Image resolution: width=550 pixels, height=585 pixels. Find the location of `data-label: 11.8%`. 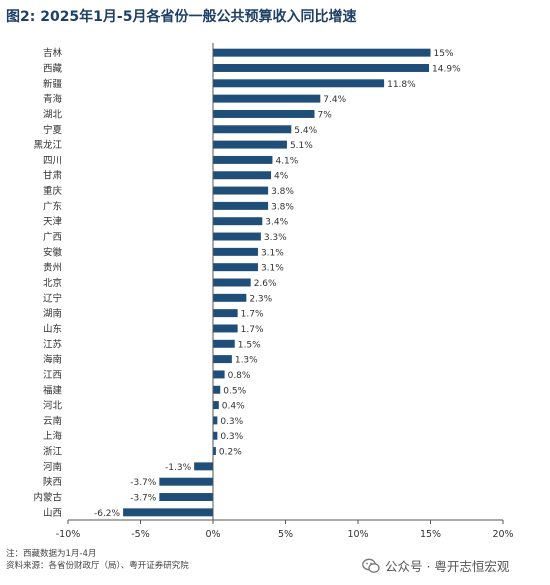

data-label: 11.8% is located at coordinates (401, 85).